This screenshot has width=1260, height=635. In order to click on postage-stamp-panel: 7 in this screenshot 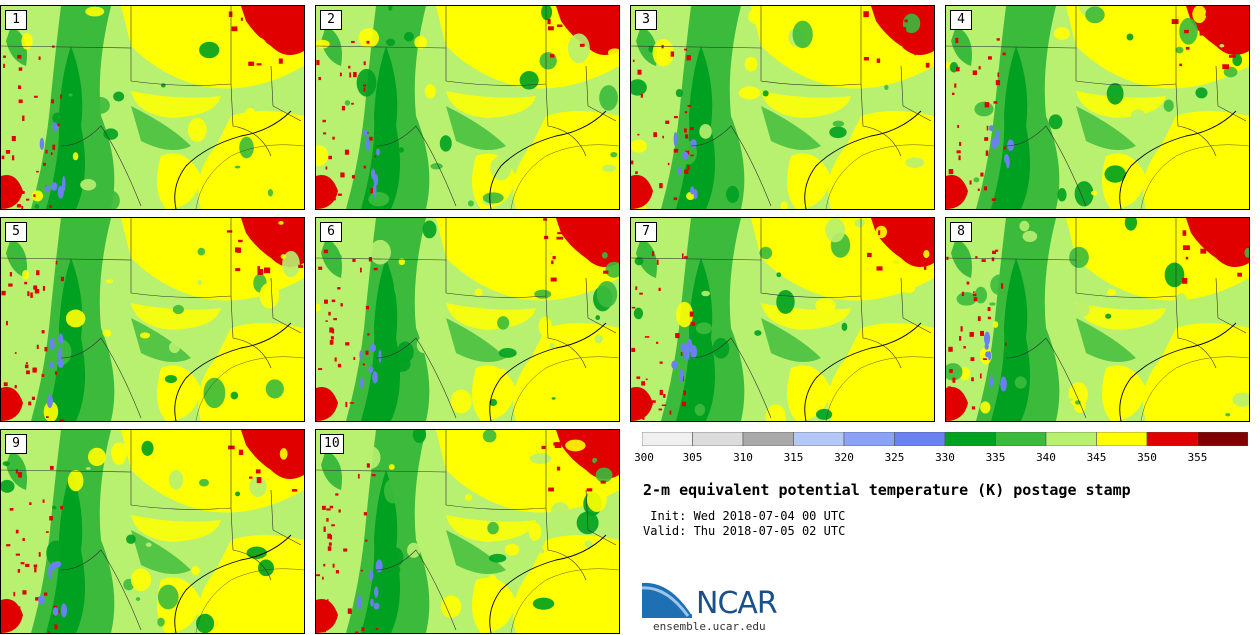, I will do `click(782, 319)`.